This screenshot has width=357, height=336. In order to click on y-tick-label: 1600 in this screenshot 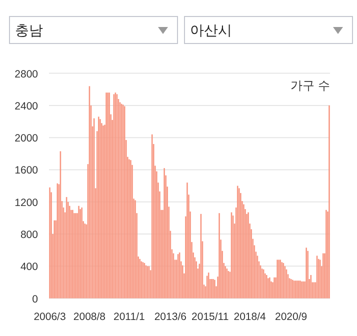, I will do `click(26, 170)`.